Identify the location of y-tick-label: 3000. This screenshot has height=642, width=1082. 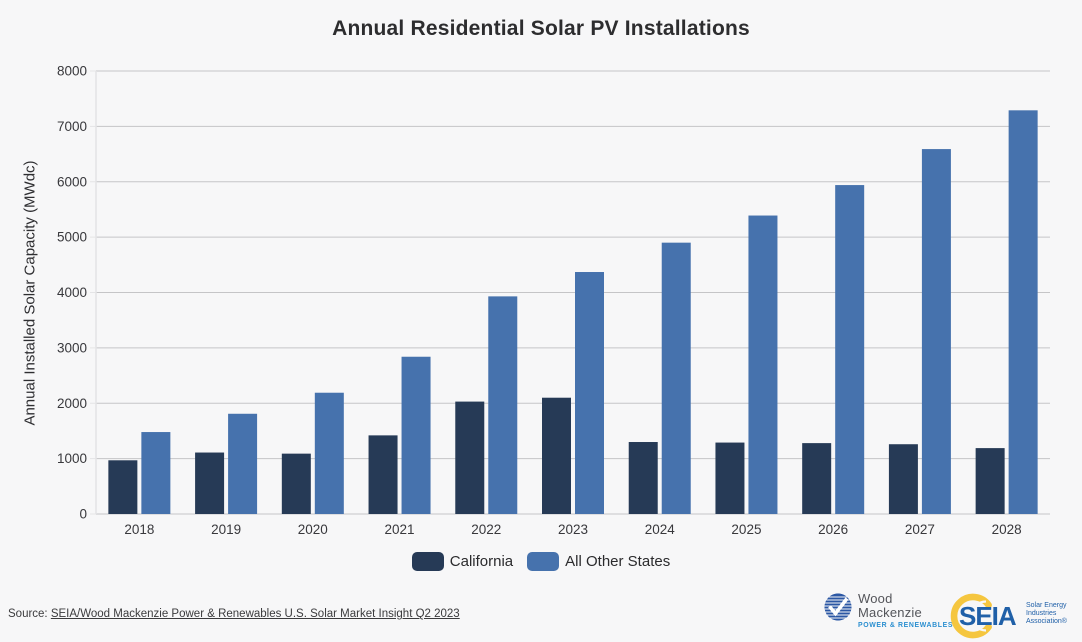
(72, 347).